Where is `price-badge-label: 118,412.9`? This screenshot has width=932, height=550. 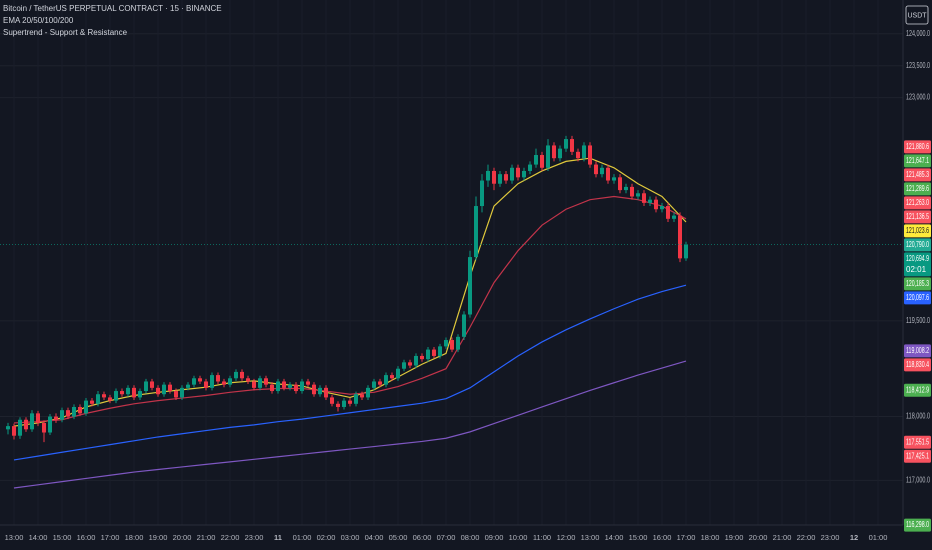 price-badge-label: 118,412.9 is located at coordinates (917, 389).